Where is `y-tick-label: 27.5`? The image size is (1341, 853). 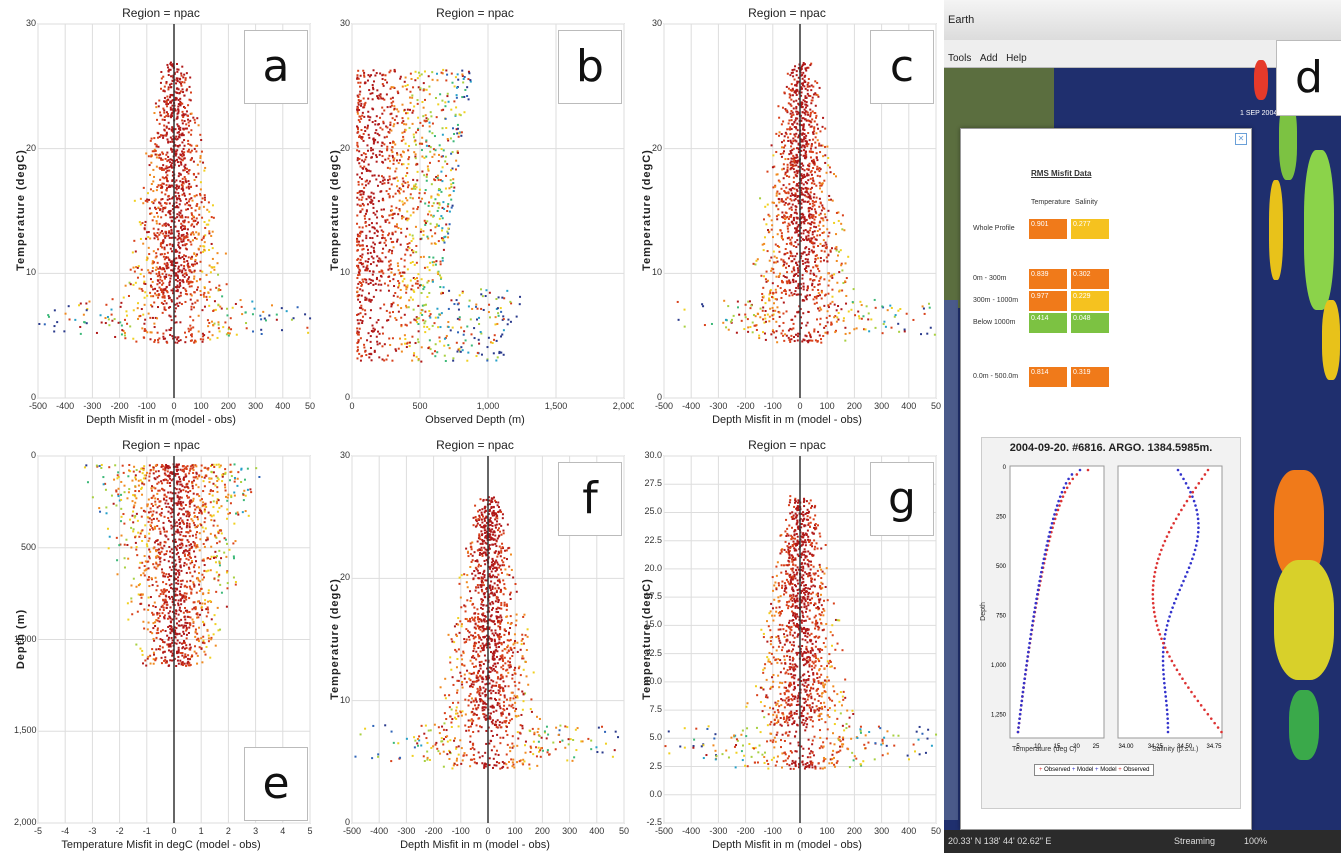
y-tick-label: 27.5 is located at coordinates (653, 483).